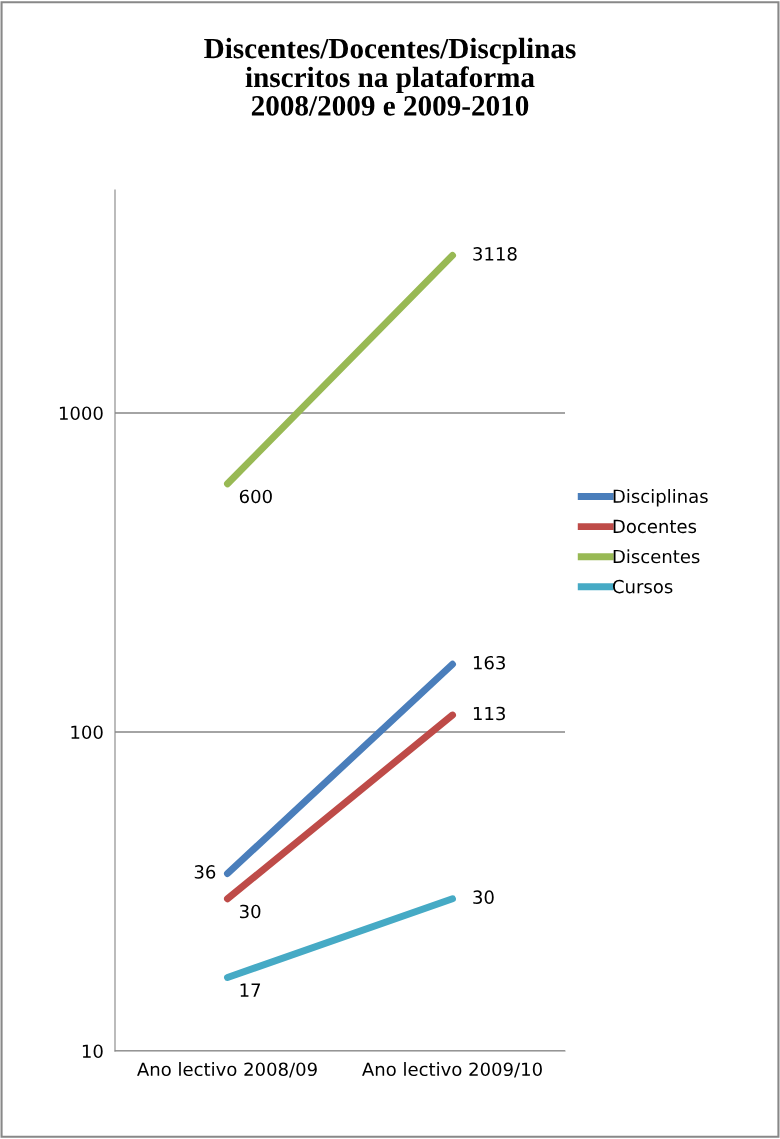  Describe the element at coordinates (655, 526) in the screenshot. I see `legend-label: Docentes` at that location.